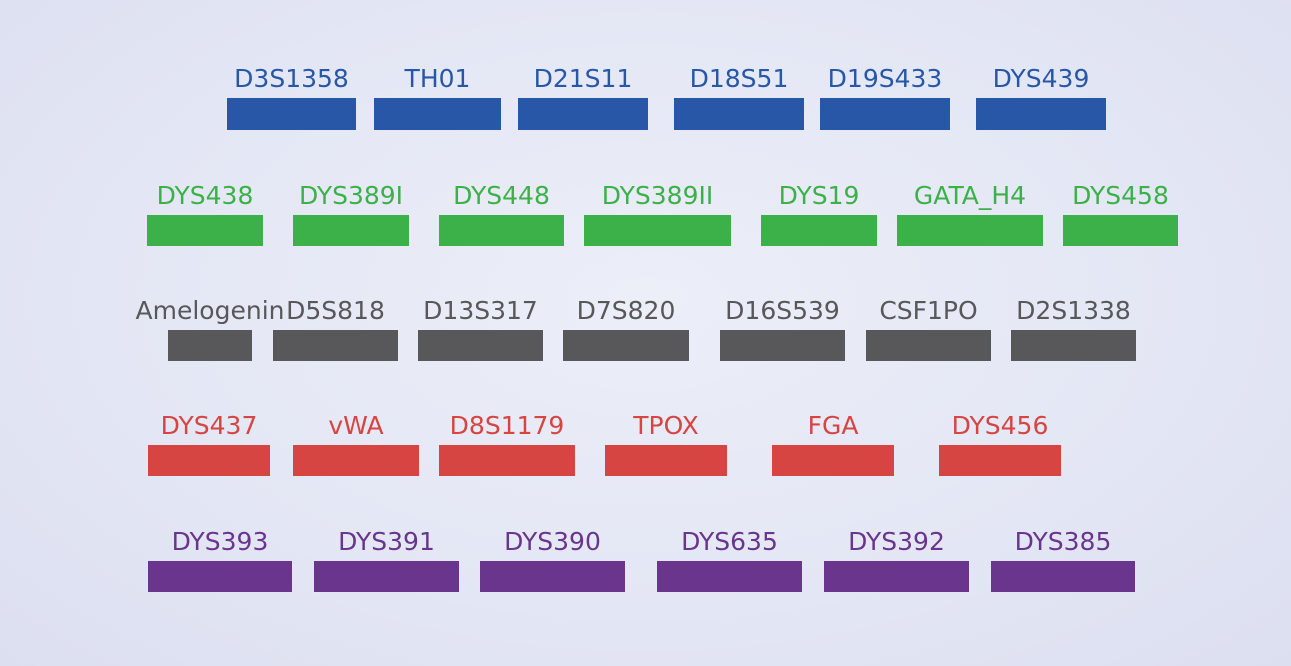  Describe the element at coordinates (386, 559) in the screenshot. I see `marker-dys391: DYS391` at that location.